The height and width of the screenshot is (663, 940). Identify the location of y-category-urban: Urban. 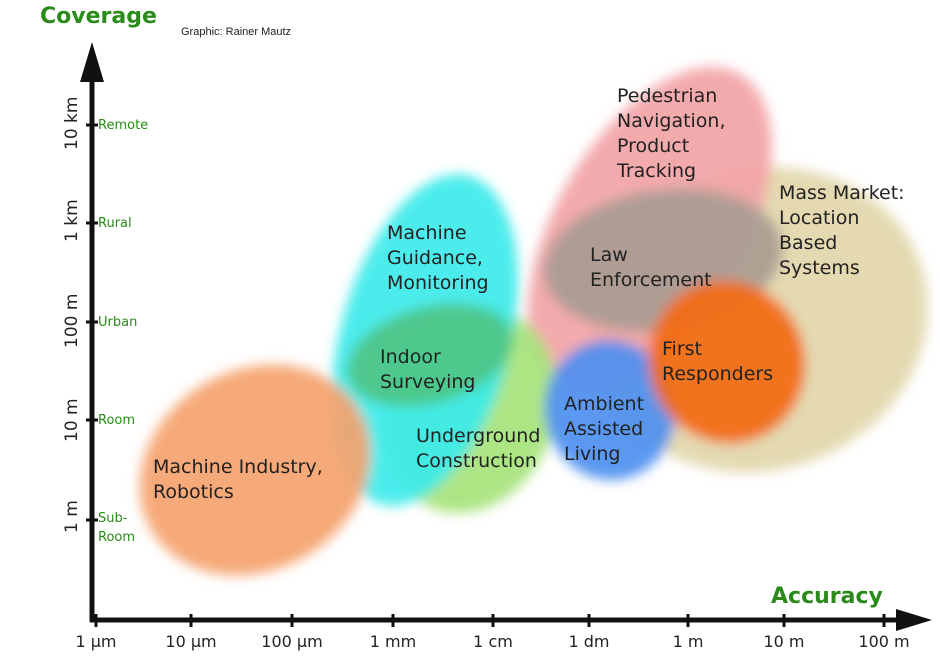
(118, 322).